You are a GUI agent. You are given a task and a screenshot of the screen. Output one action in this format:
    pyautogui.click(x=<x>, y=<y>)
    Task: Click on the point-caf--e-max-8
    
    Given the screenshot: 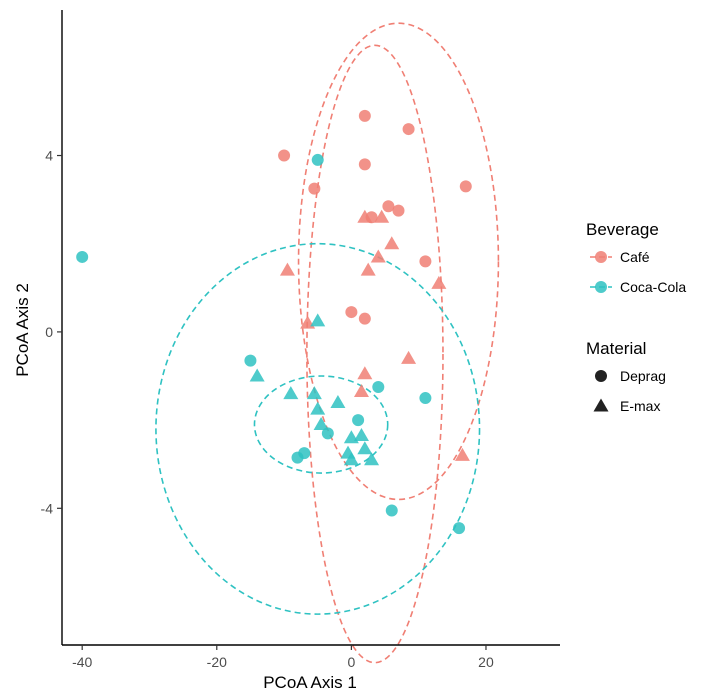 What is the action you would take?
    pyautogui.click(x=409, y=357)
    